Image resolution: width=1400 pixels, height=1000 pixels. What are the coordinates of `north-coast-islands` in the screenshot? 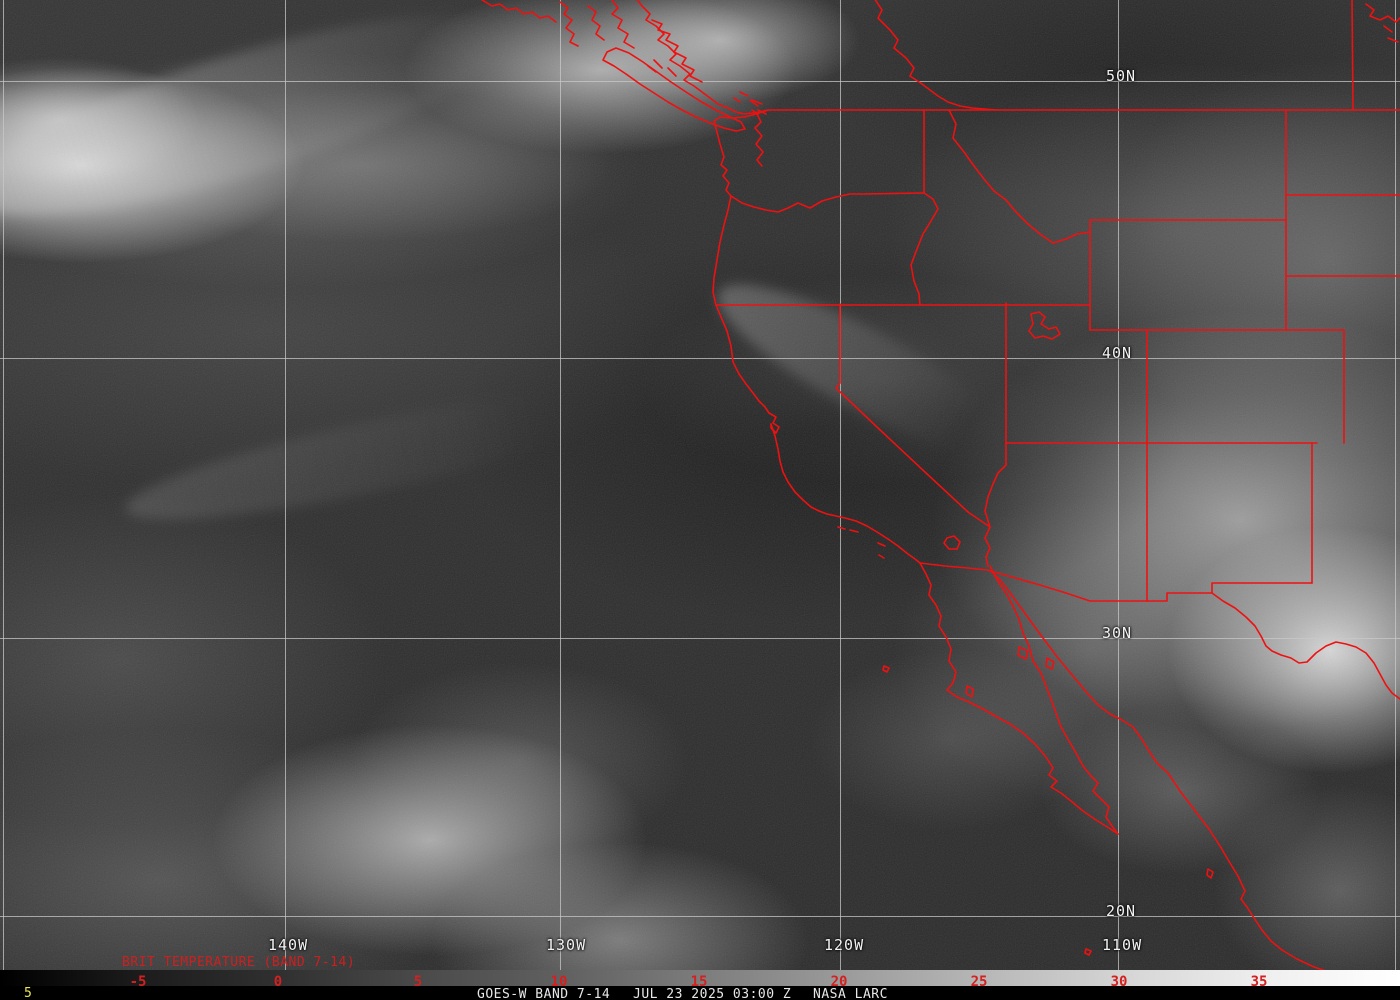 It's located at (558, 24).